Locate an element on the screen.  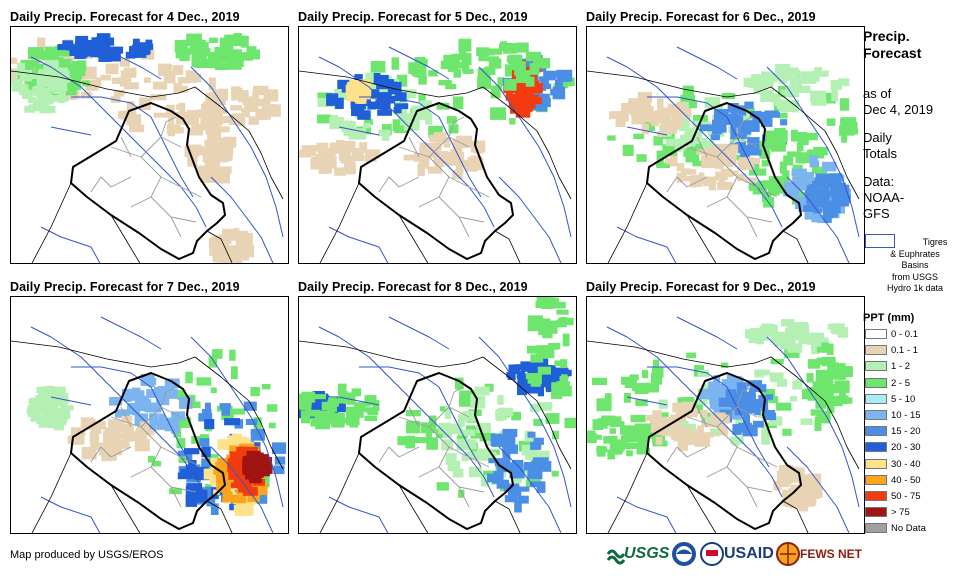
legend-heading: Precip. Forecast is located at coordinates (892, 45).